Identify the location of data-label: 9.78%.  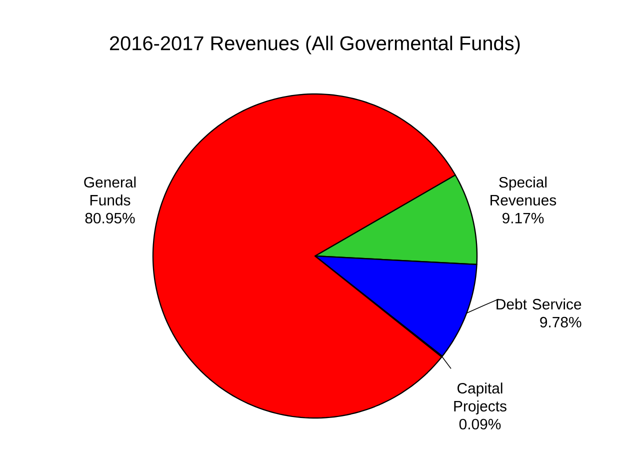
(561, 322).